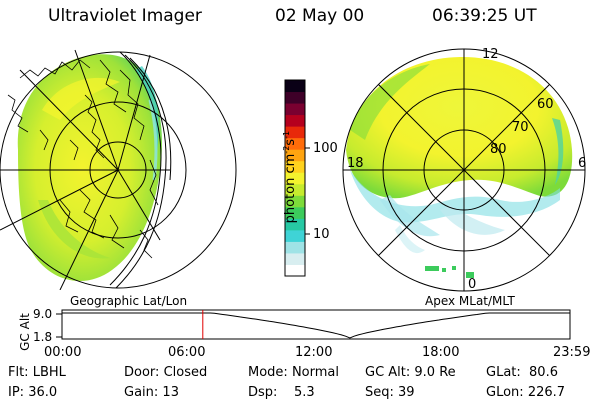 The image size is (600, 400). Describe the element at coordinates (43, 314) in the screenshot. I see `y-tick-9: 9.0` at that location.